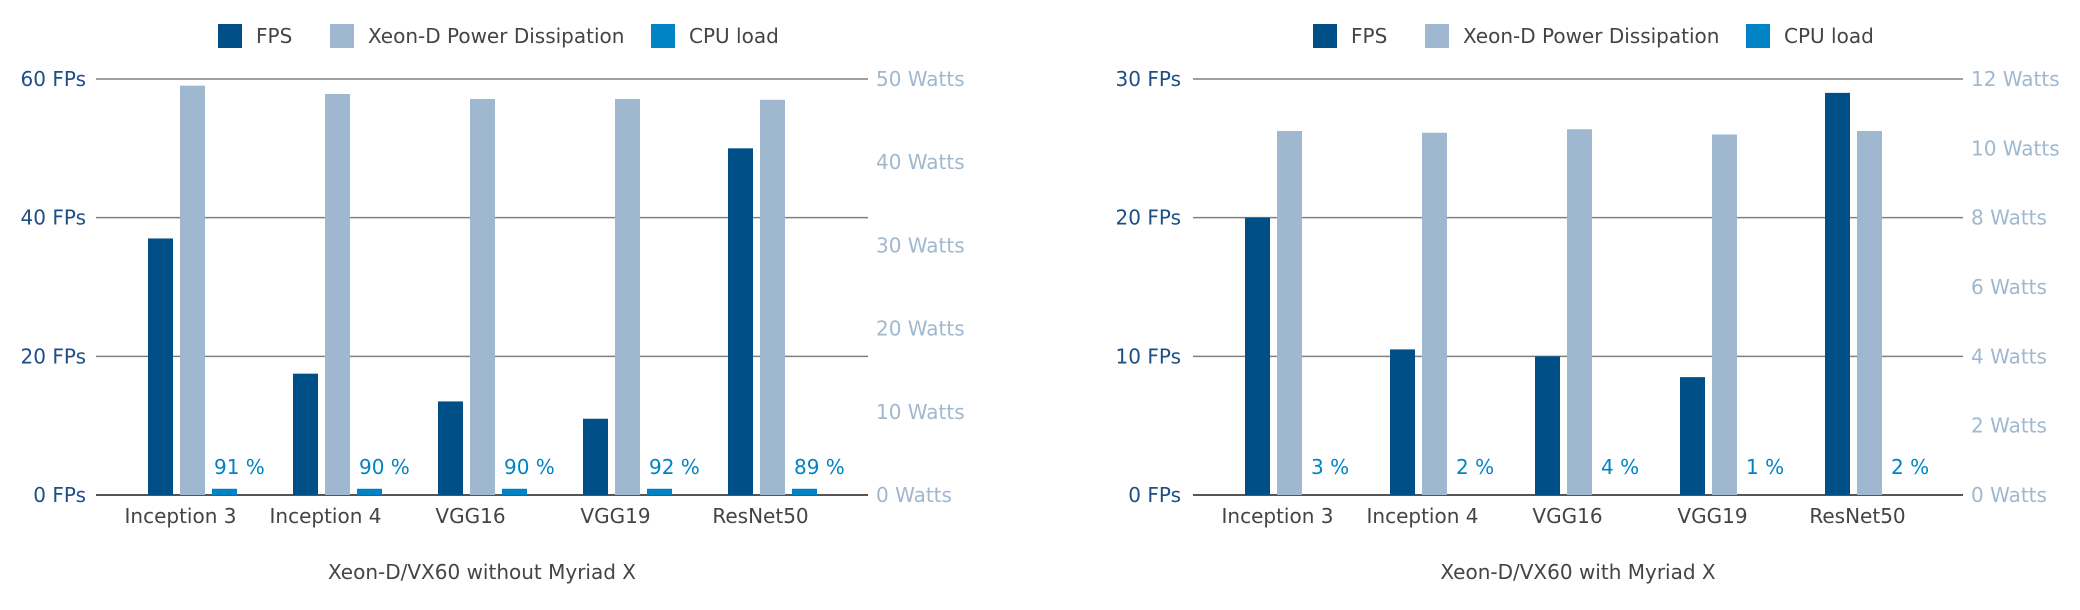  What do you see at coordinates (2015, 148) in the screenshot?
I see `chart2-right-tick-label: 10 Watts` at bounding box center [2015, 148].